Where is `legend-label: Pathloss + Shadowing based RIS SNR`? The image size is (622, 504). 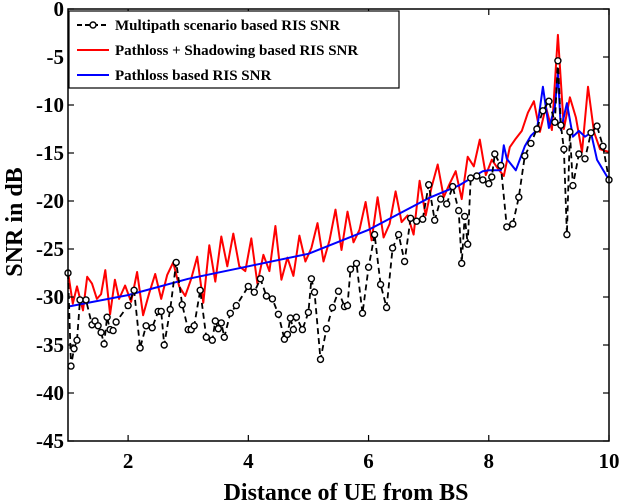 legend-label: Pathloss + Shadowing based RIS SNR is located at coordinates (236, 51).